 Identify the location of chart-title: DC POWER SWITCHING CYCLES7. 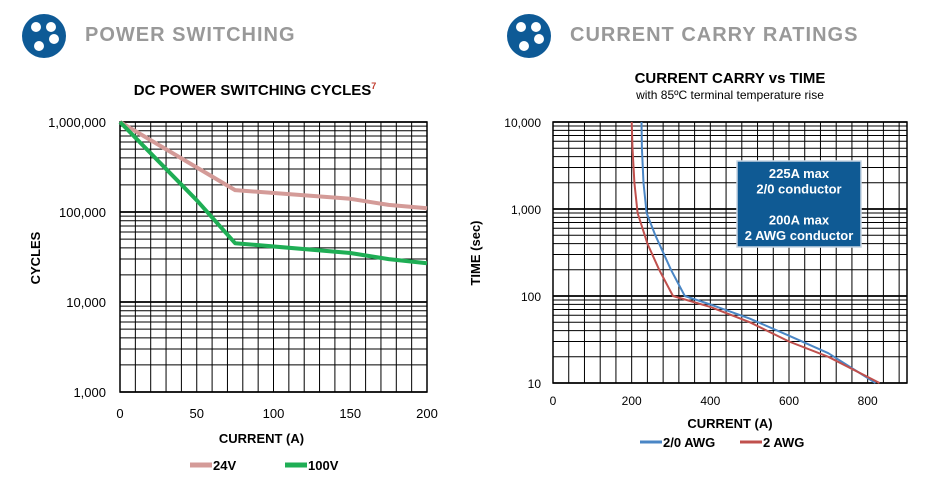
(255, 90).